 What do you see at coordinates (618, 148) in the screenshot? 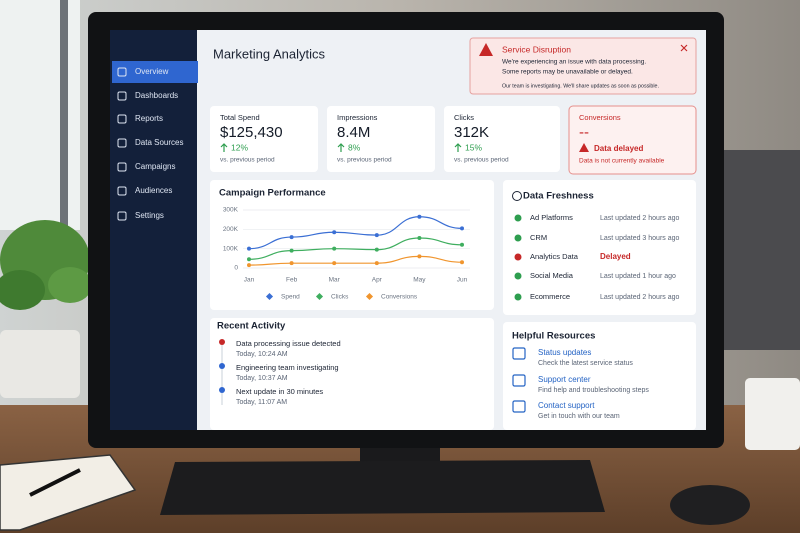
I see `kpi-status: Data delayed` at bounding box center [618, 148].